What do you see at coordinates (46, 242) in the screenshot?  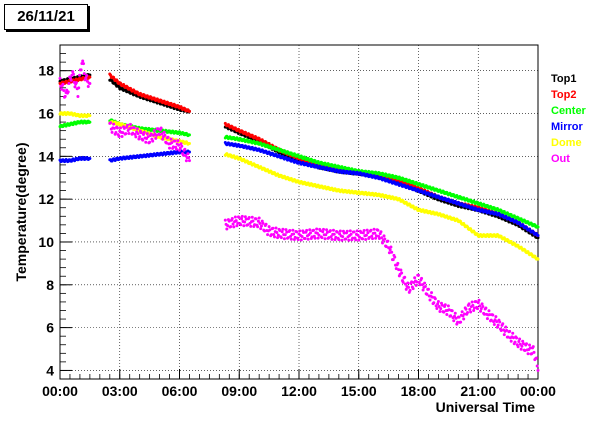 I see `y-tick-label: 10` at bounding box center [46, 242].